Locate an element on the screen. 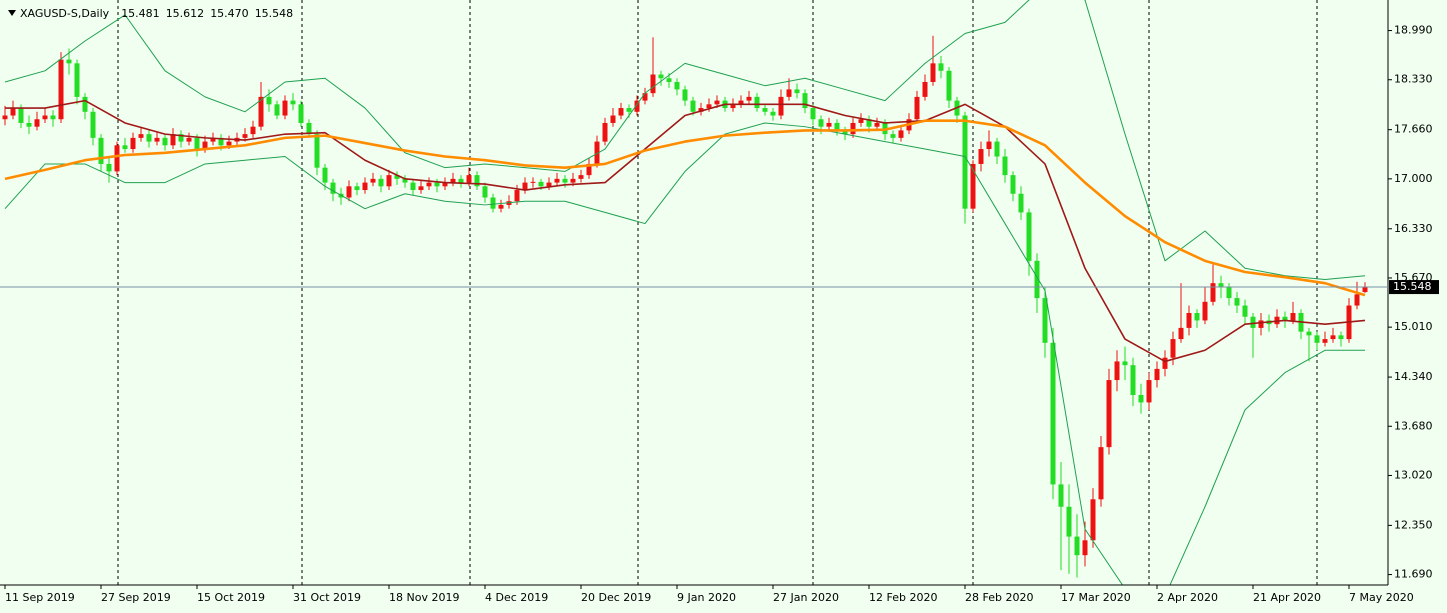  x-tick-label: 27 Jan 2020 is located at coordinates (806, 597).